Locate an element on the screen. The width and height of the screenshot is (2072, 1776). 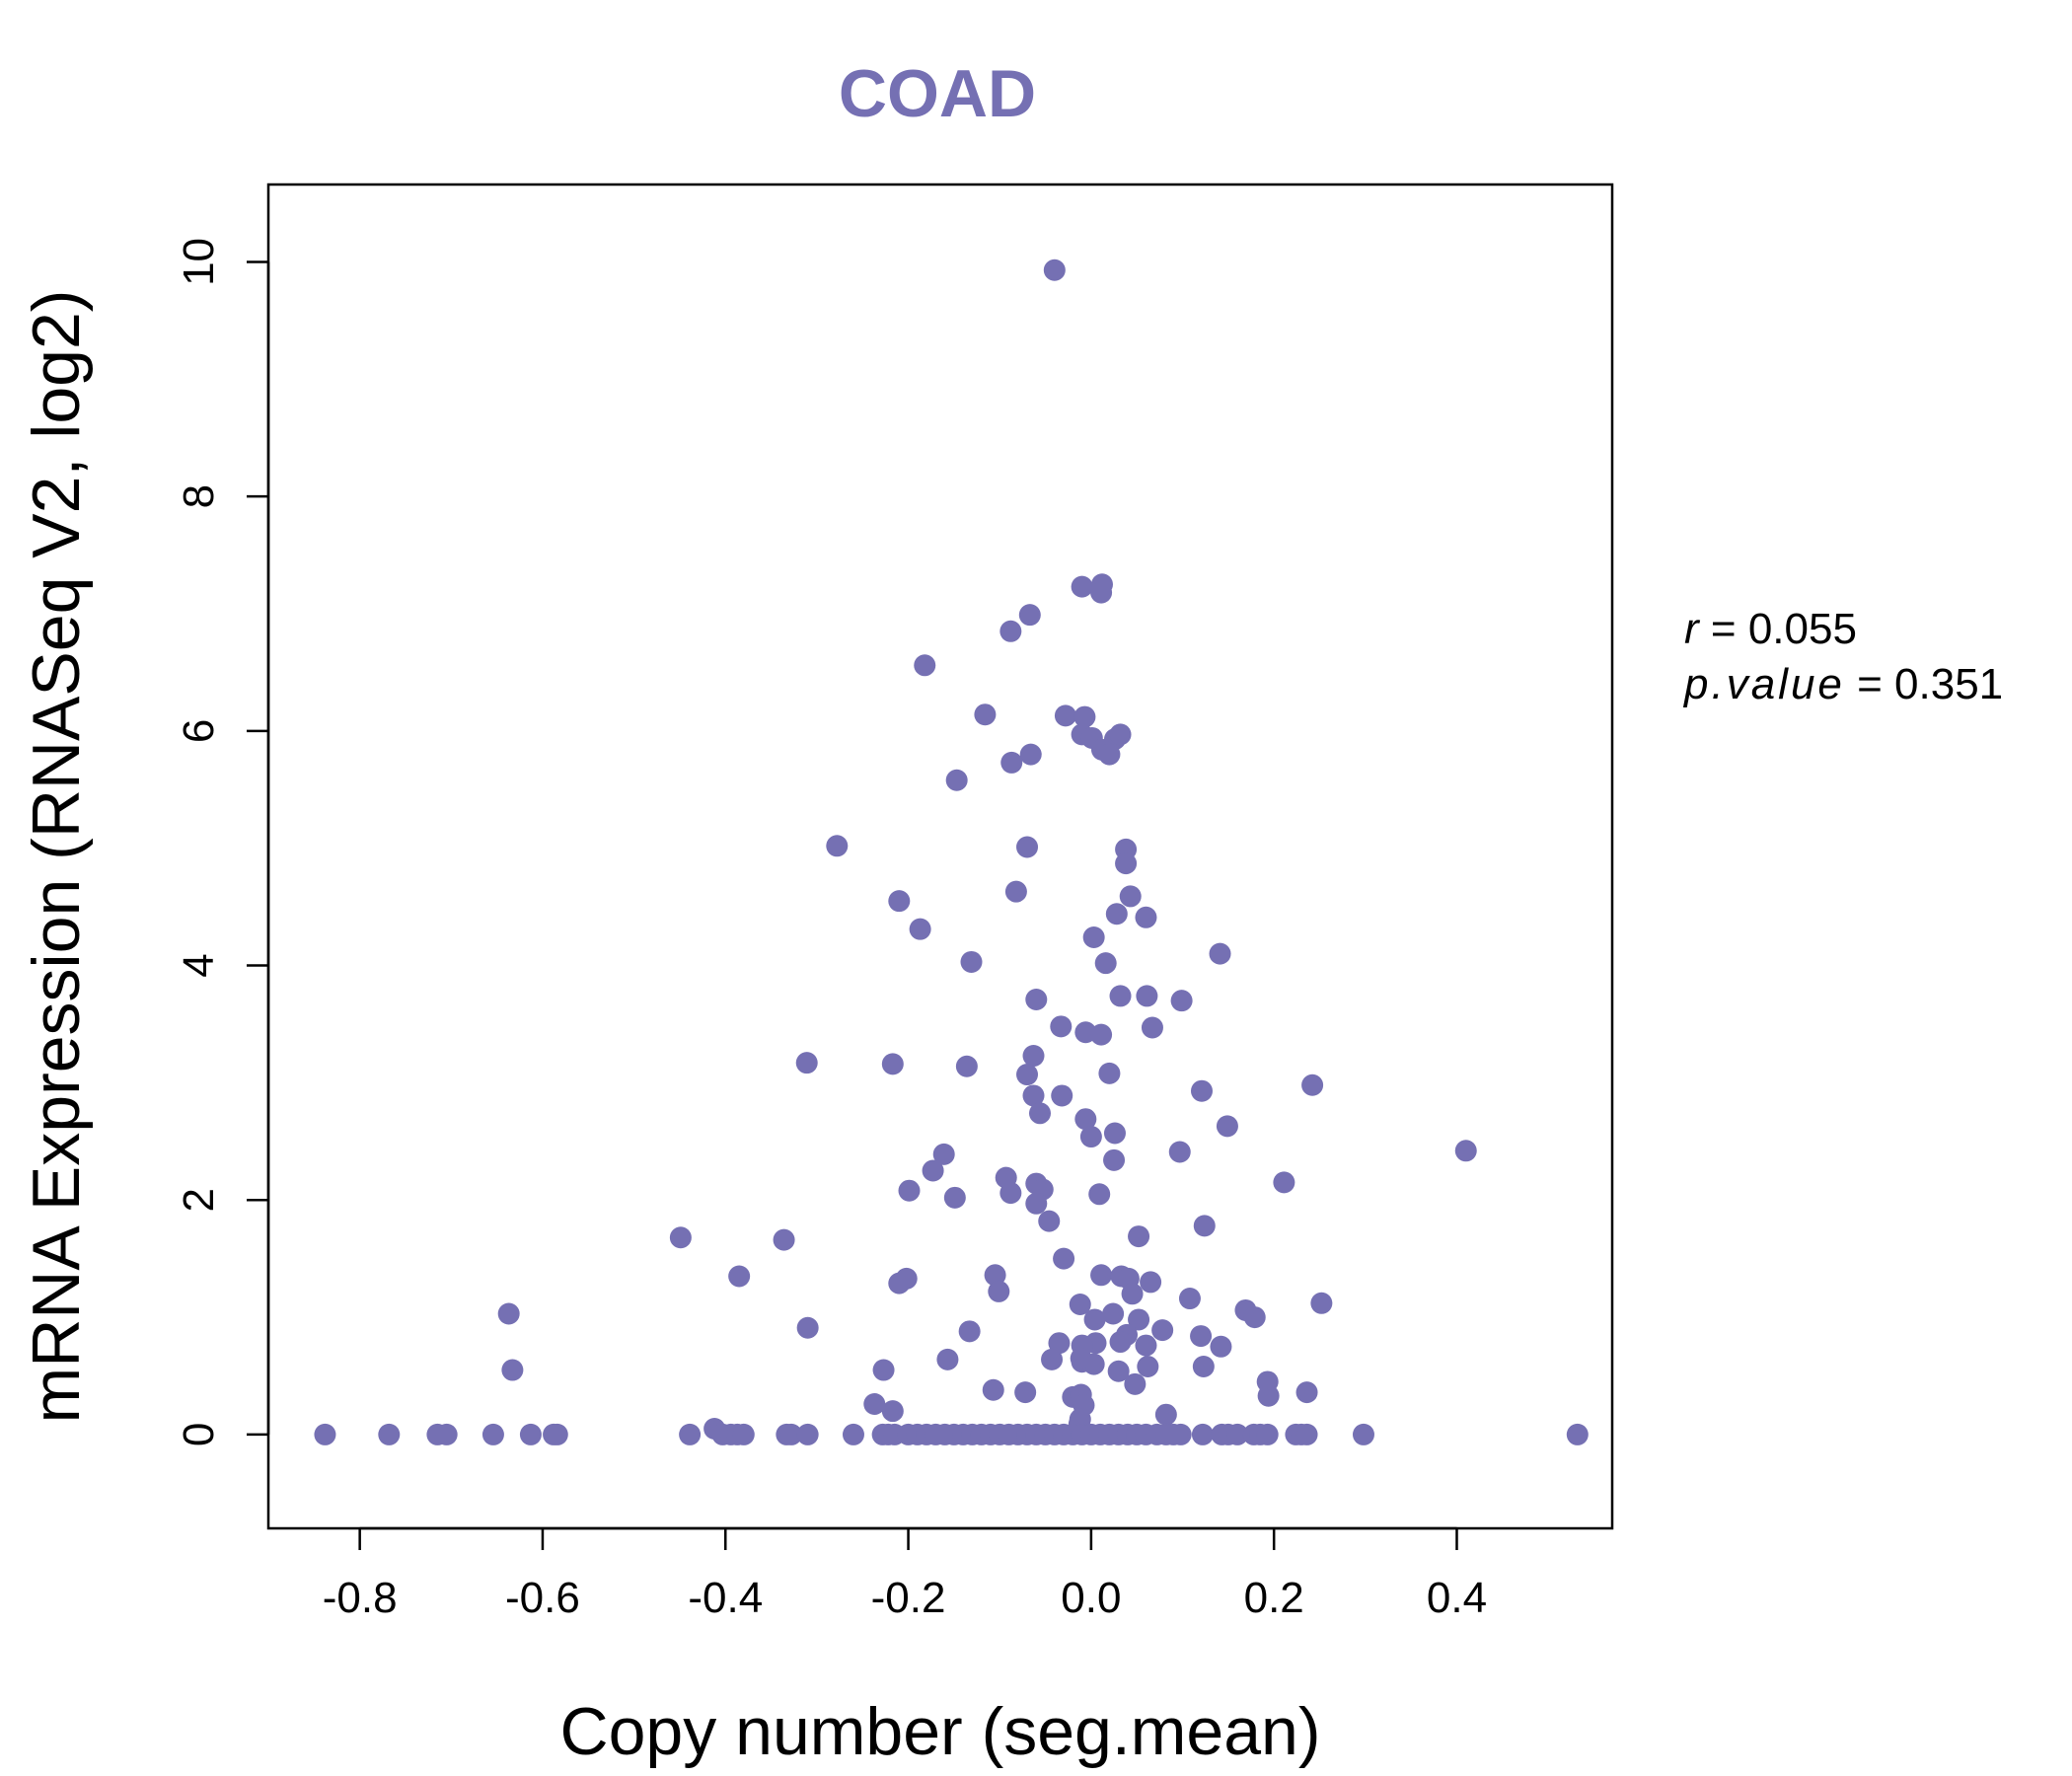
y-tick-label: 0 is located at coordinates (199, 1435).